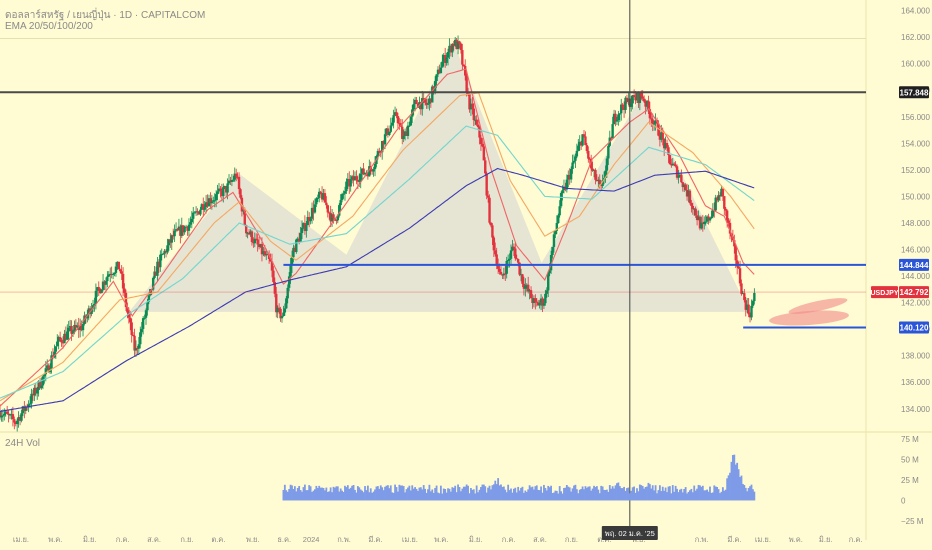  I want to click on volume-legend: 24H Vol, so click(23, 443).